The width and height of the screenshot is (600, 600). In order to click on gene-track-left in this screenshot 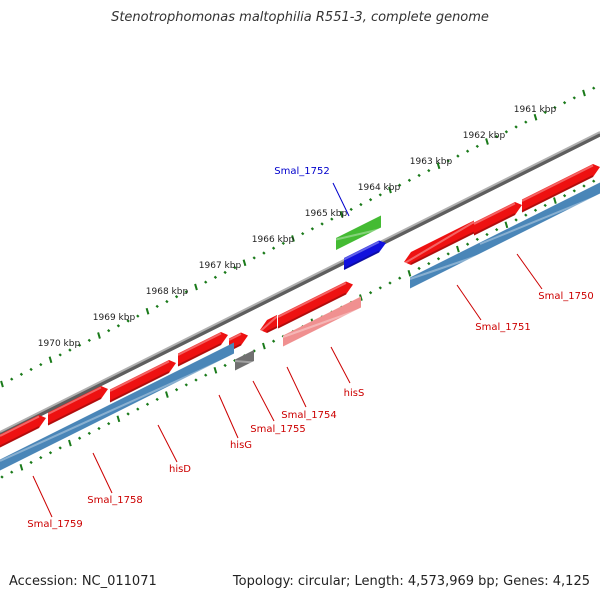, I will do `click(117, 406)`.